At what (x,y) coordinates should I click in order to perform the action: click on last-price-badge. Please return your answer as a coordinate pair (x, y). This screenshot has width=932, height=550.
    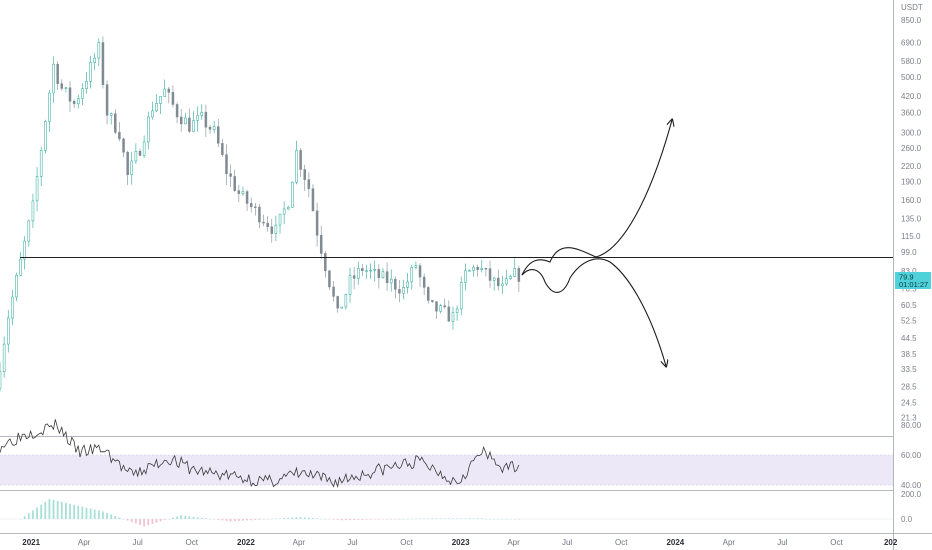
    Looking at the image, I should click on (913, 280).